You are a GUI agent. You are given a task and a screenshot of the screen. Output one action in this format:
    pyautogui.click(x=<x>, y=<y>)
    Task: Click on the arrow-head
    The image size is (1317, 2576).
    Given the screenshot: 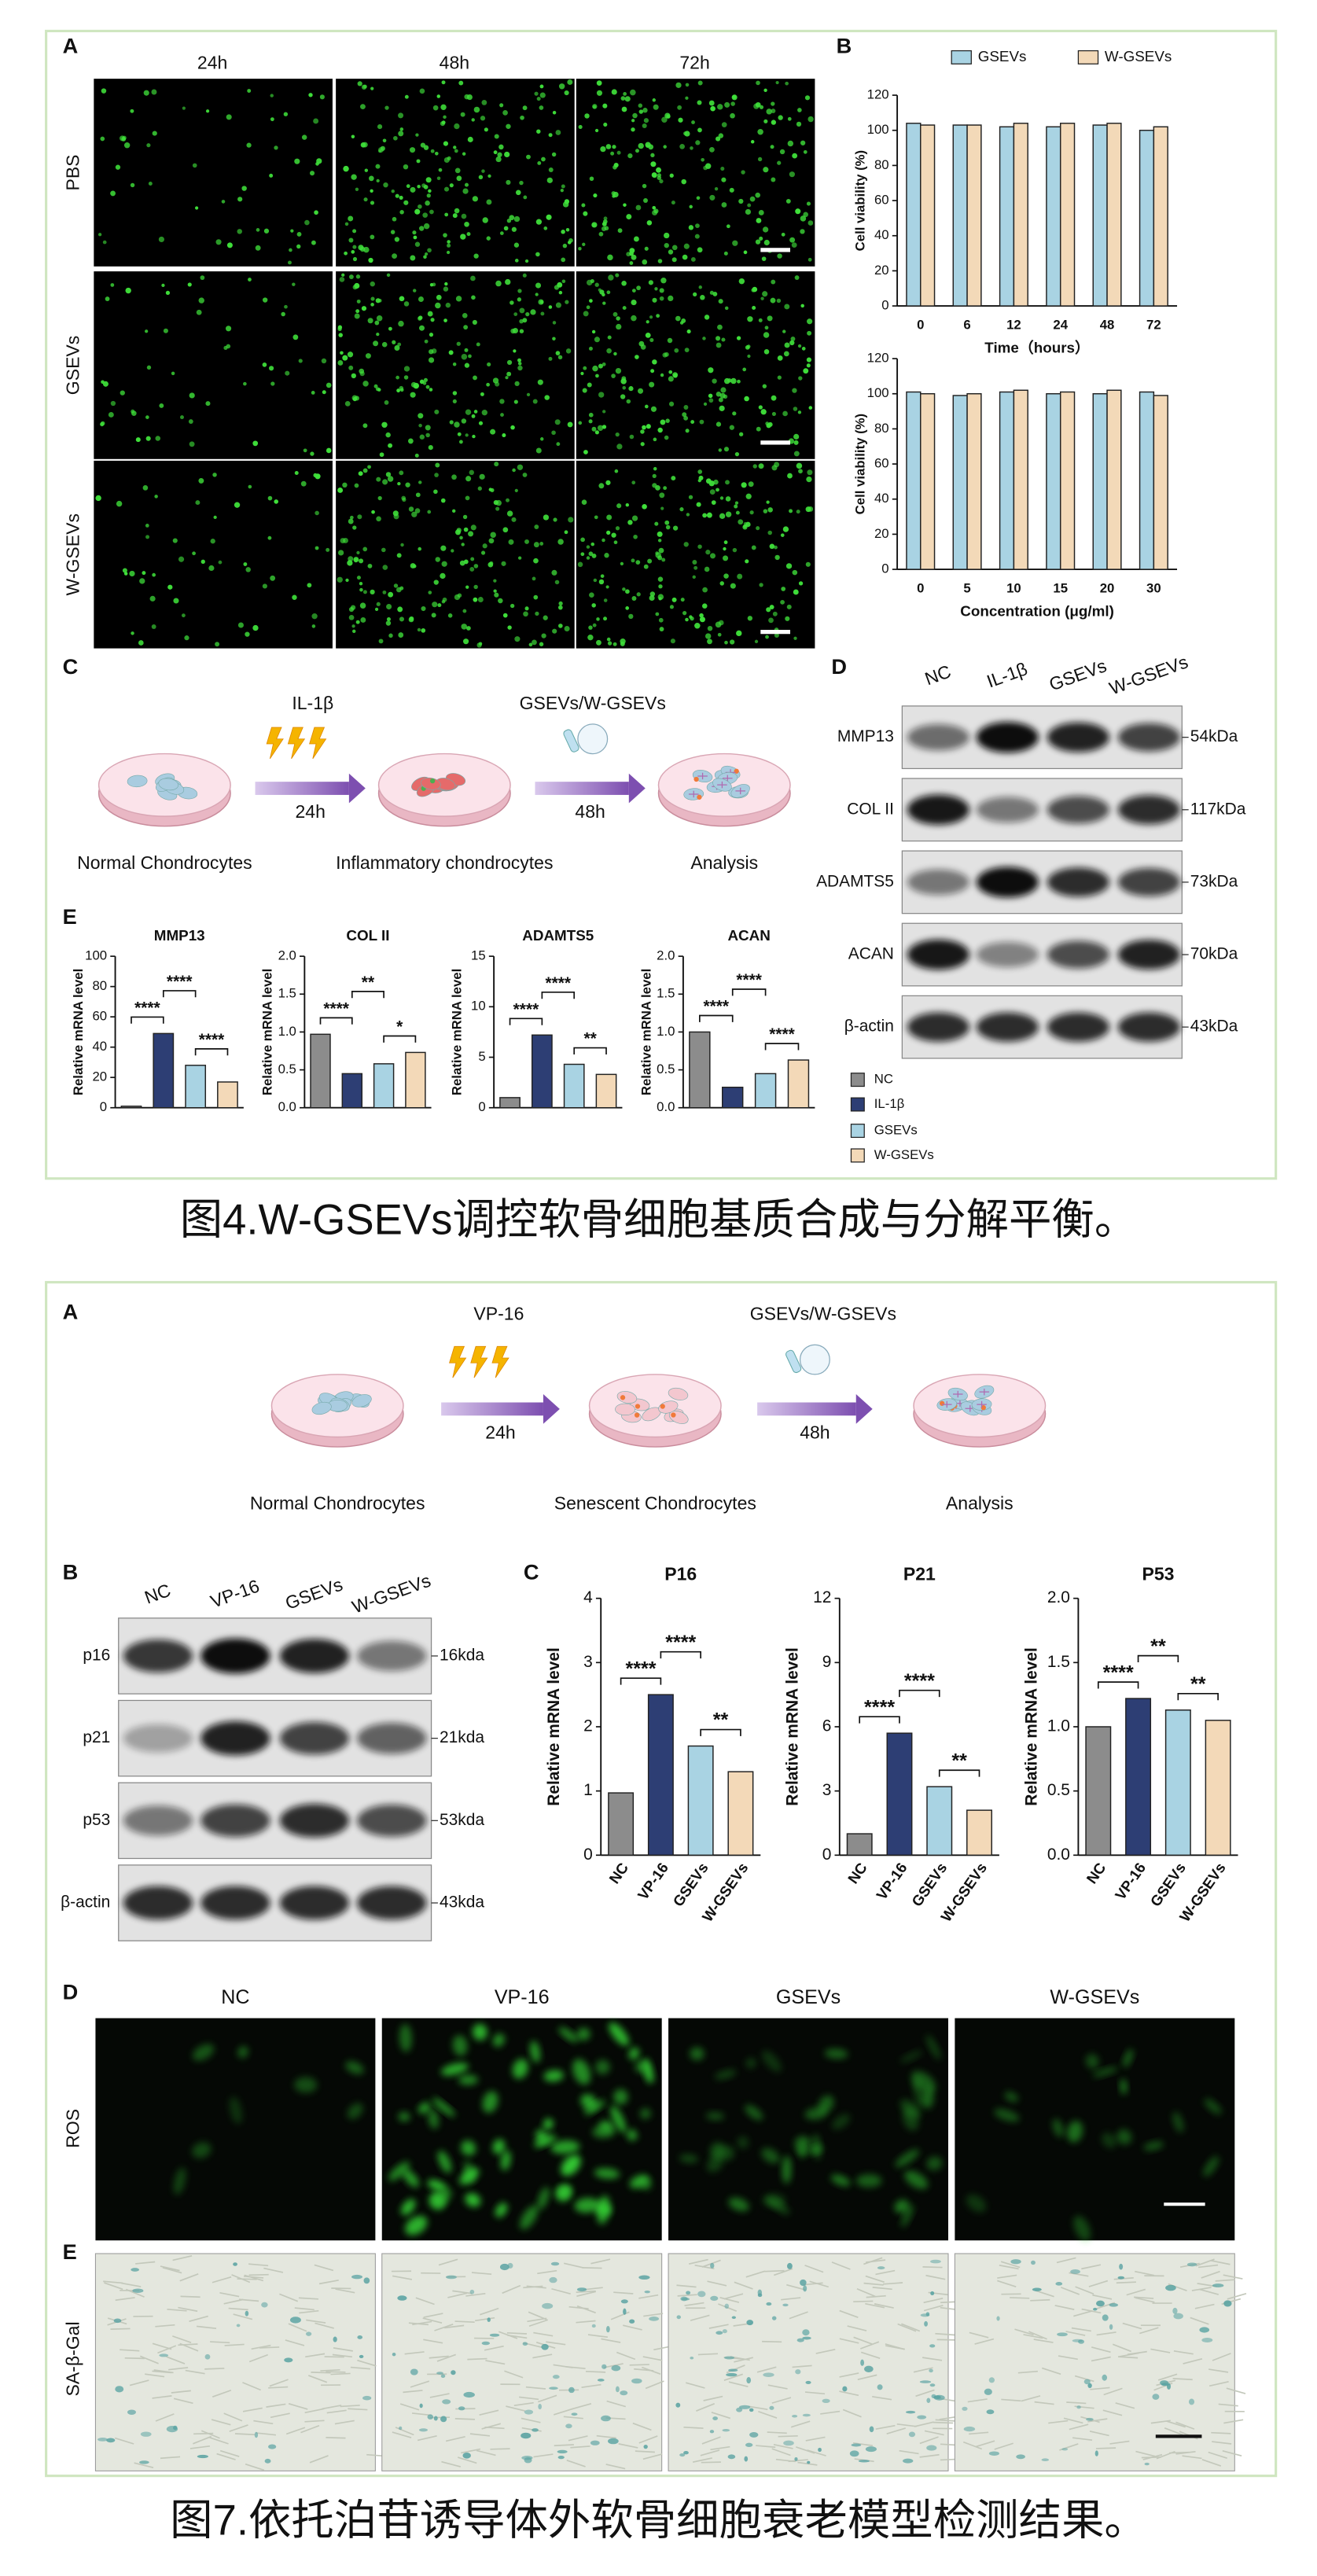 What is the action you would take?
    pyautogui.click(x=864, y=1409)
    